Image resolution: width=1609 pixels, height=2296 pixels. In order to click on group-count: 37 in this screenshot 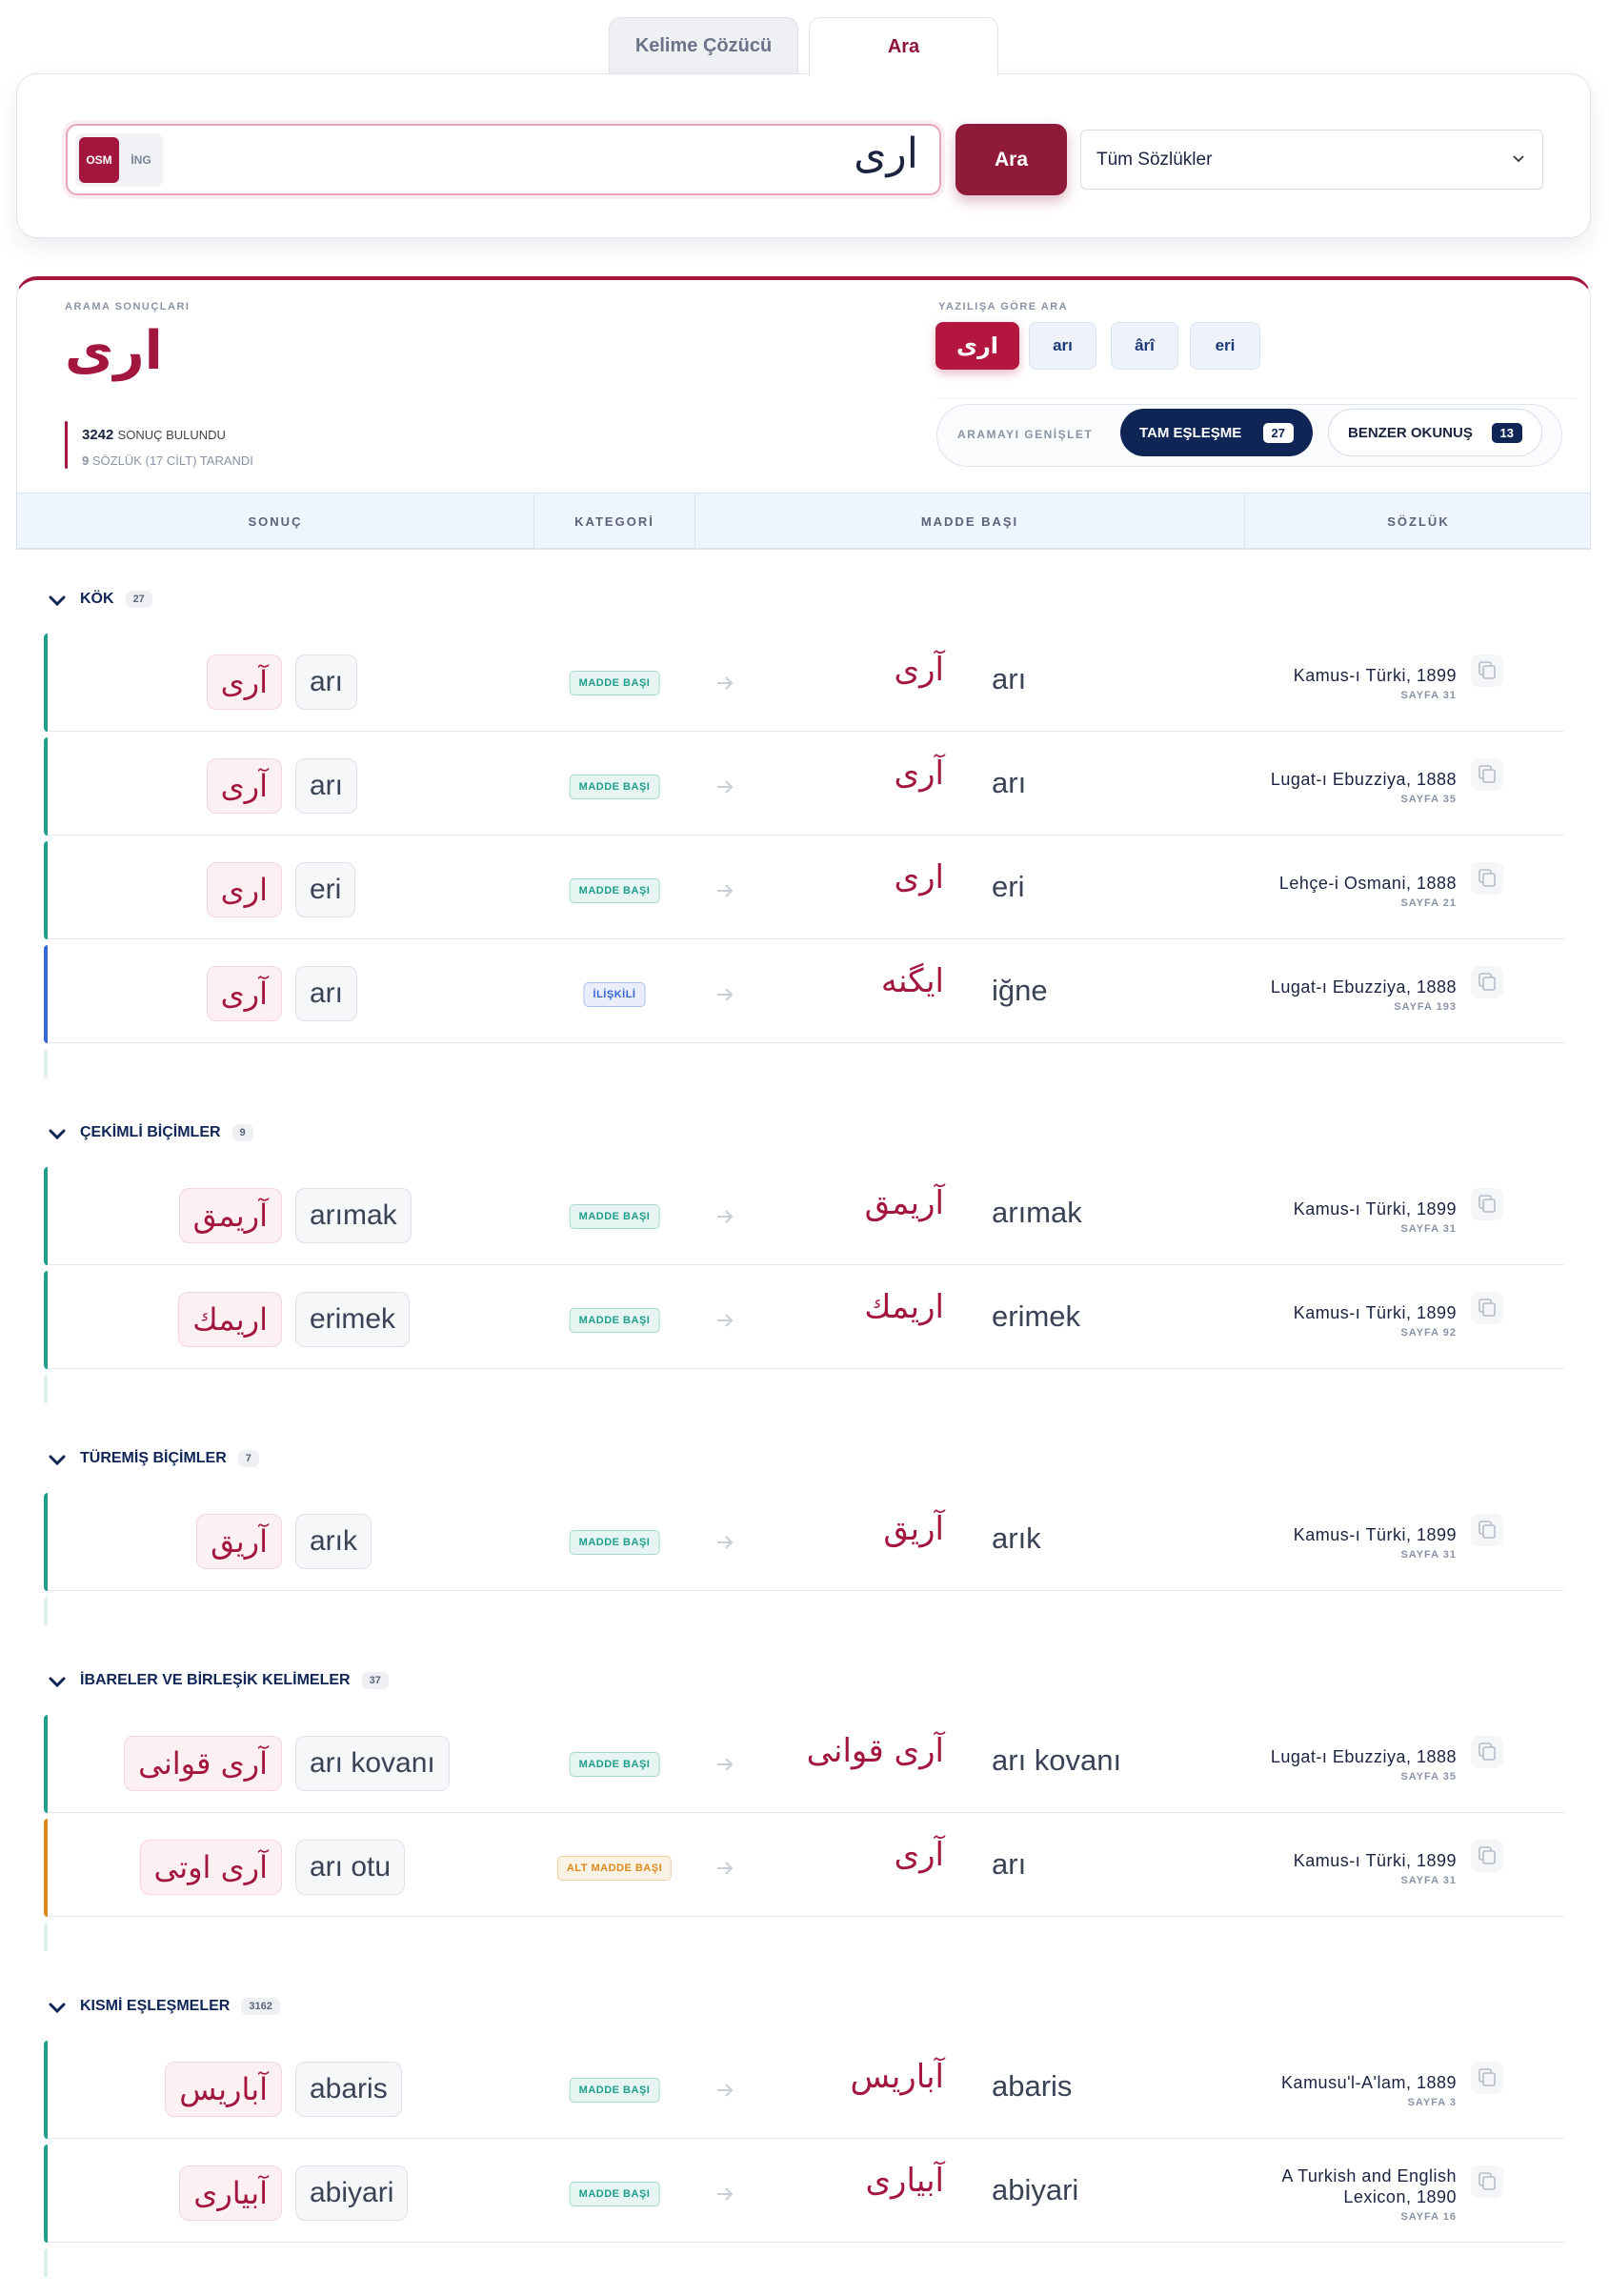, I will do `click(375, 1680)`.